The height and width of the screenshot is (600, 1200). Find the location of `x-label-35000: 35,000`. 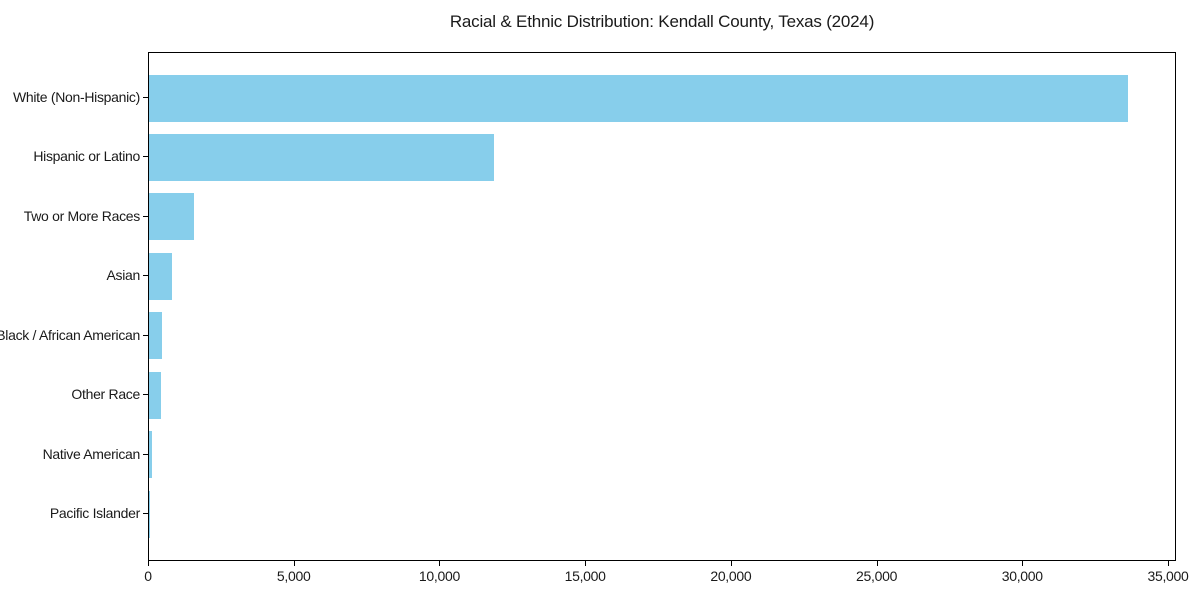

x-label-35000: 35,000 is located at coordinates (1168, 576).